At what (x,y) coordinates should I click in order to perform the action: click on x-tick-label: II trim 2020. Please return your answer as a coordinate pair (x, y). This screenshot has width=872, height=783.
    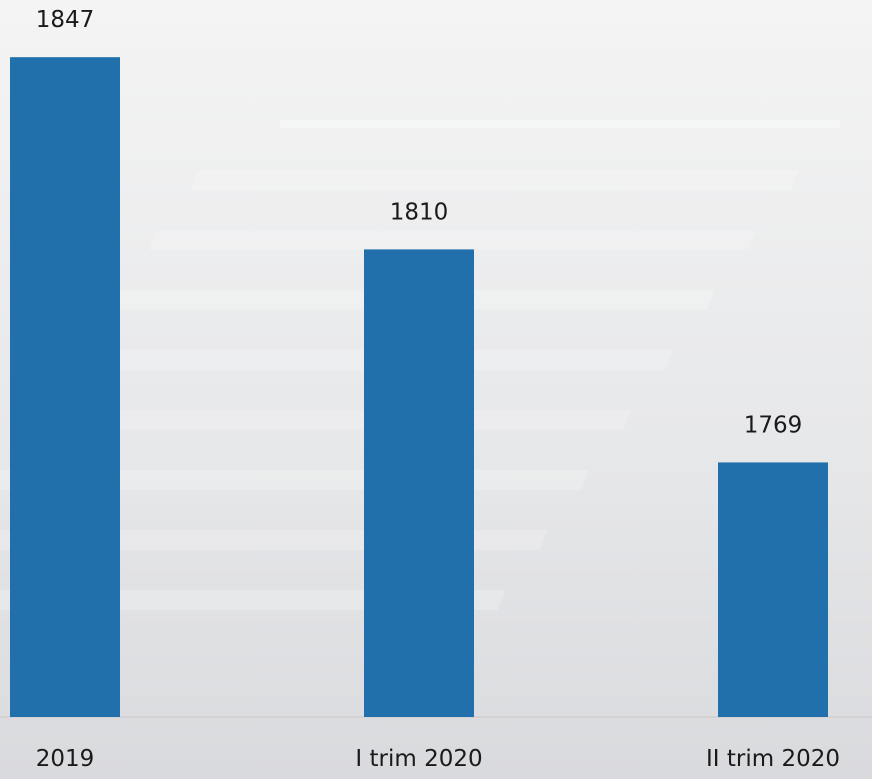
    Looking at the image, I should click on (773, 759).